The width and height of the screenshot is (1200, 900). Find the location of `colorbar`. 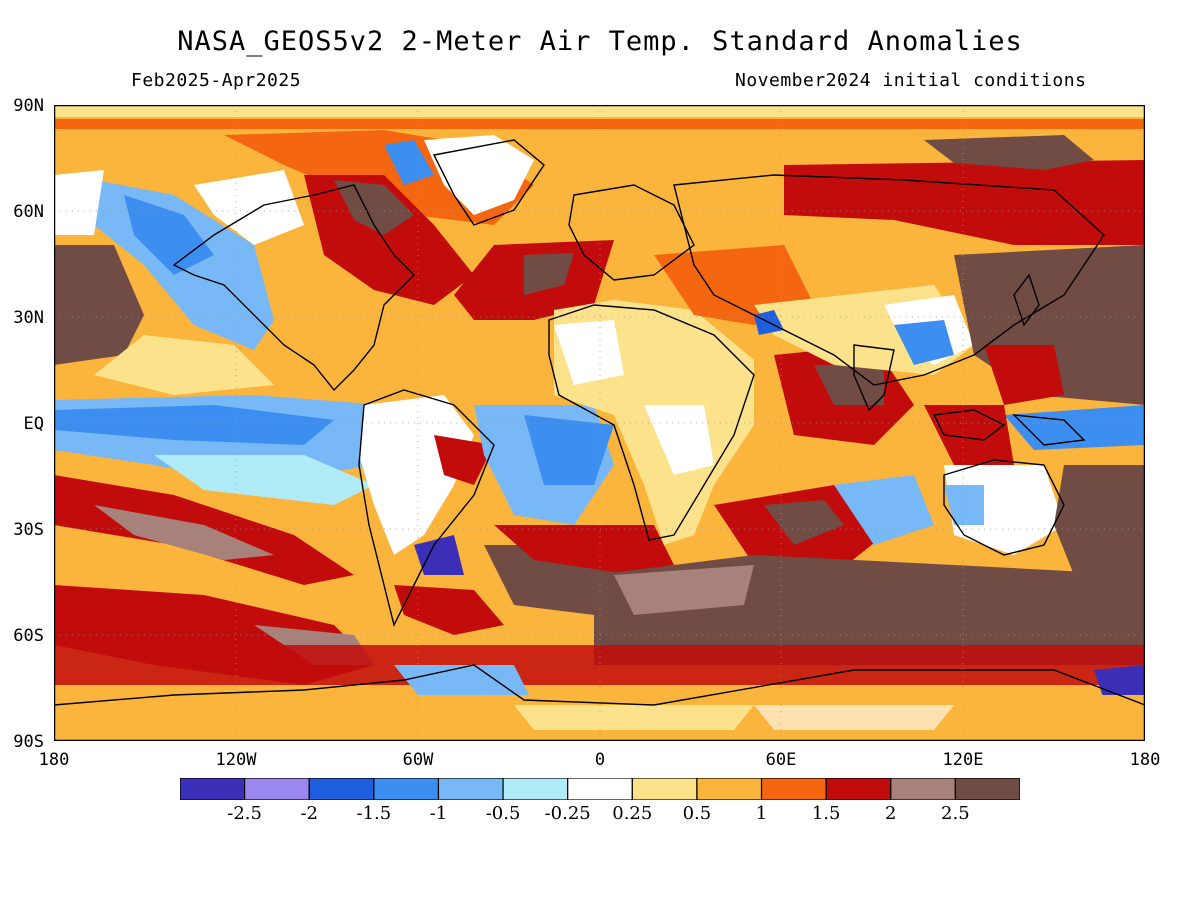

colorbar is located at coordinates (600, 789).